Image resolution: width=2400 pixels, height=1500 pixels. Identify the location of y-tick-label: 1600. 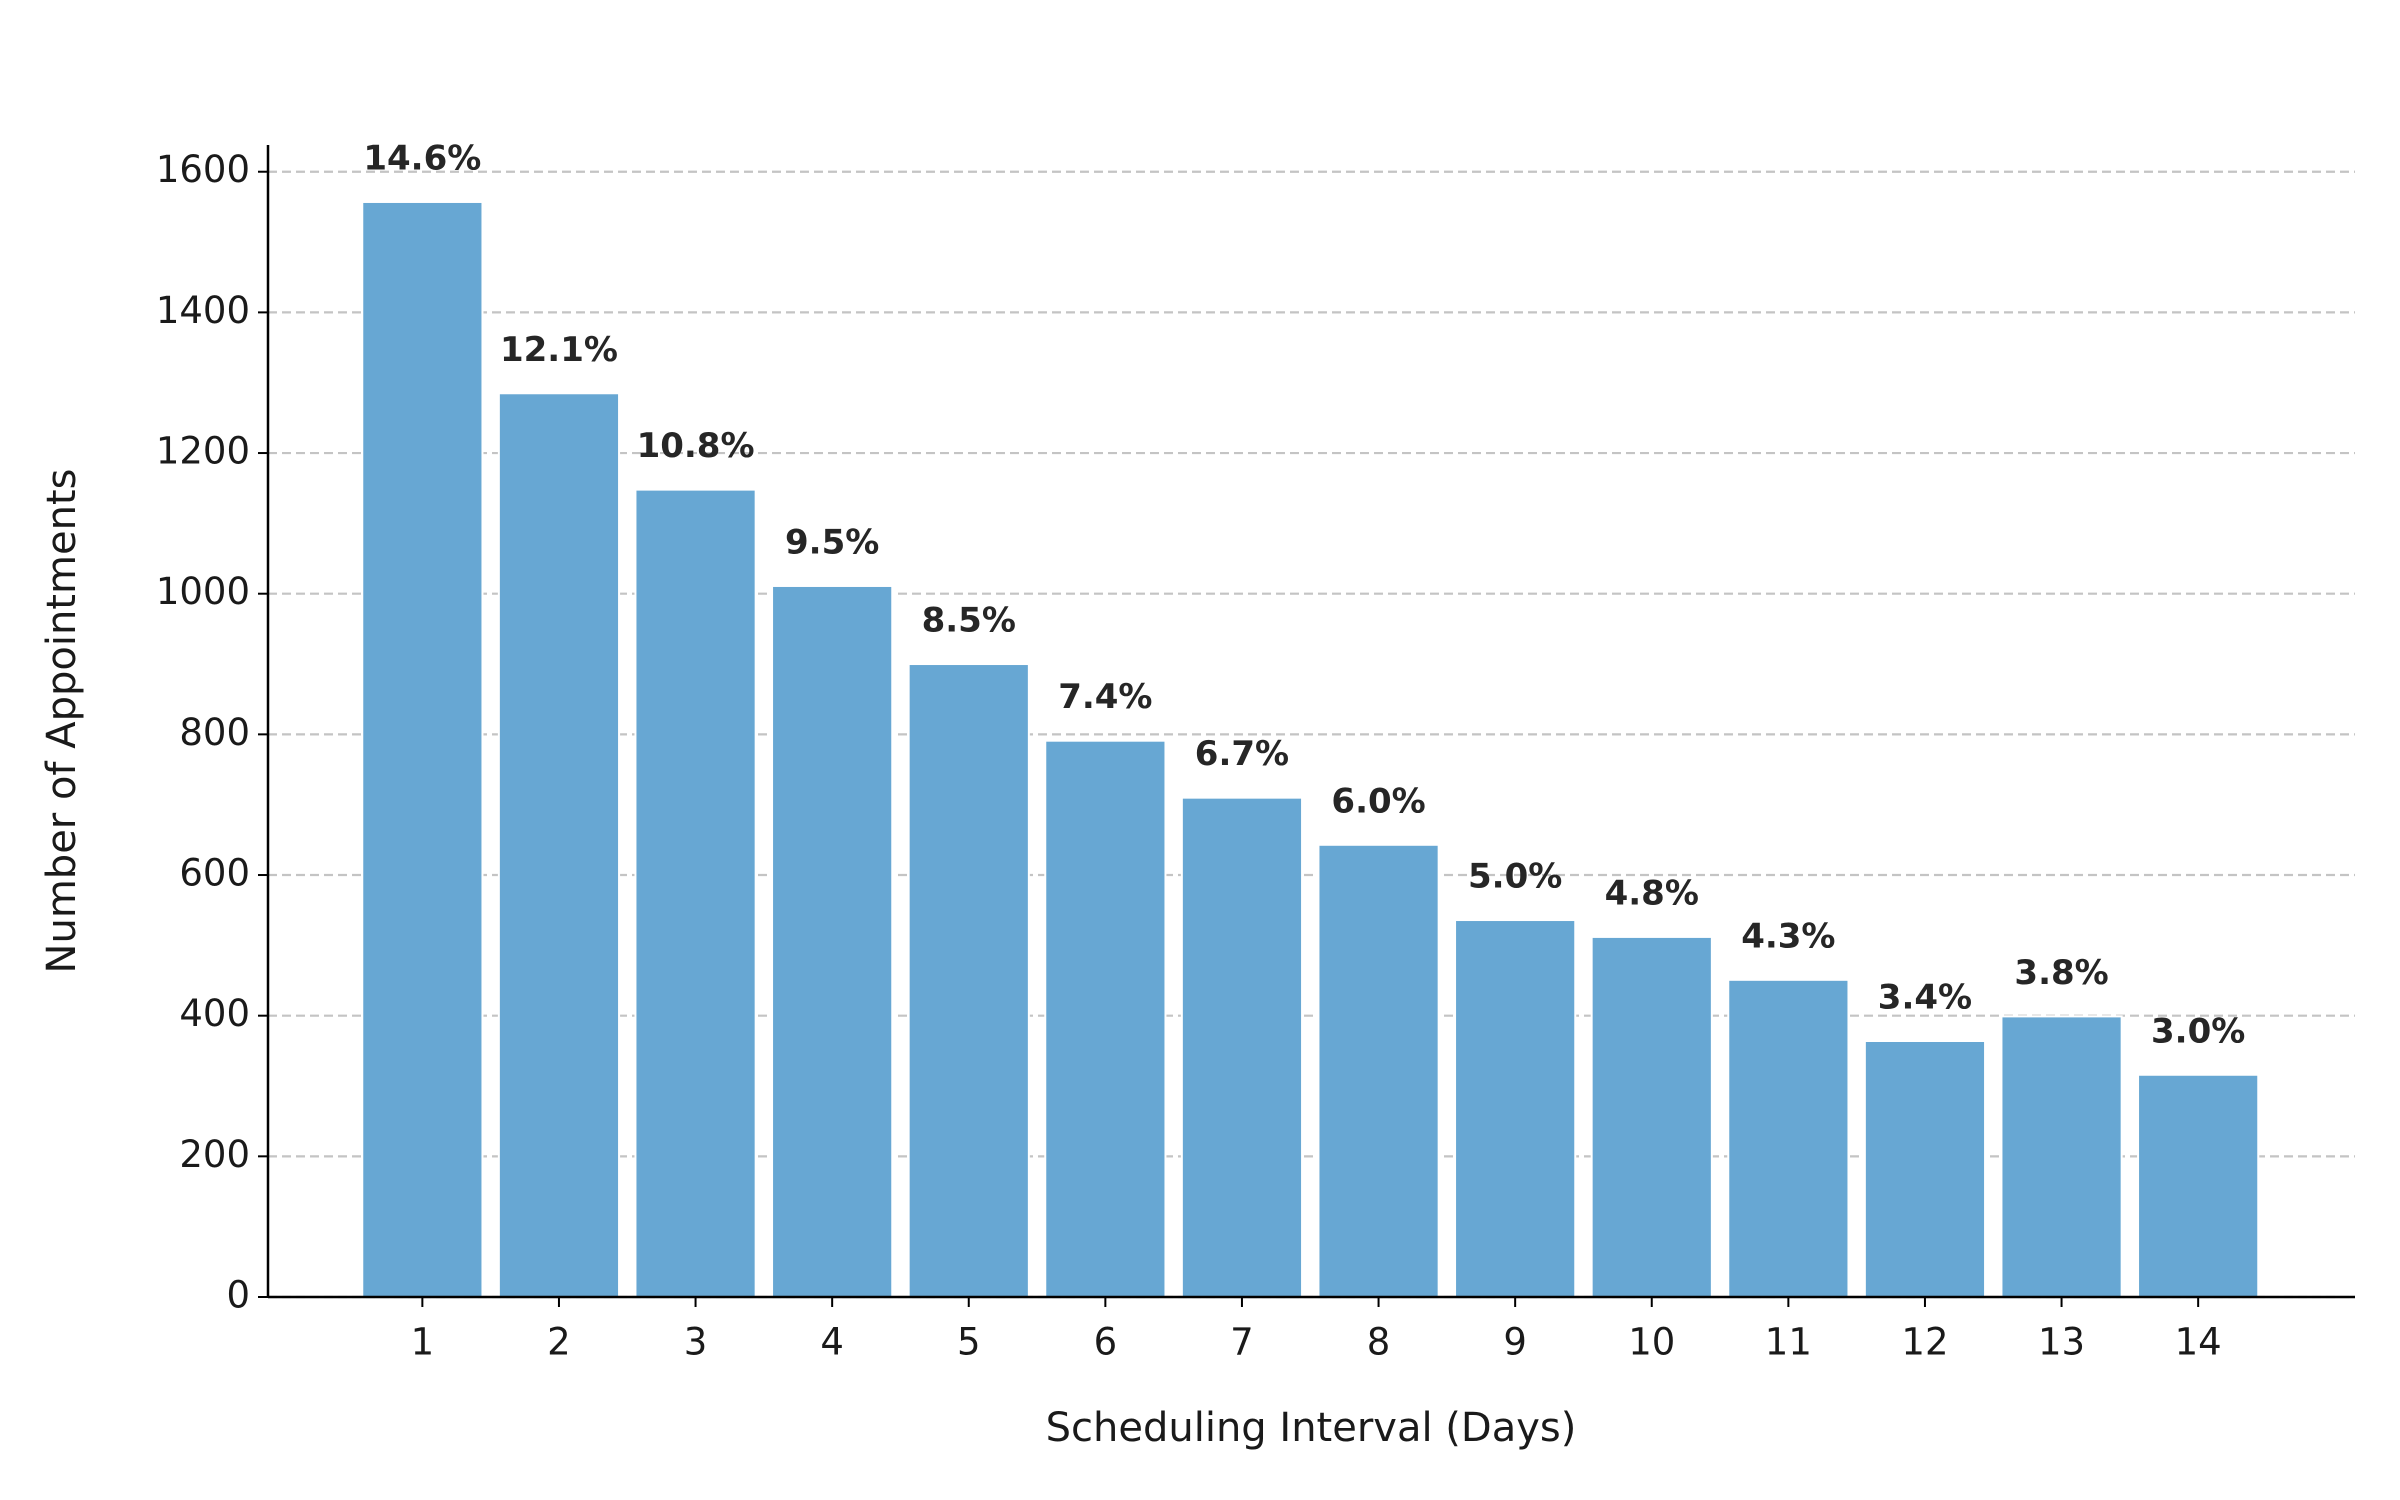
(203, 169).